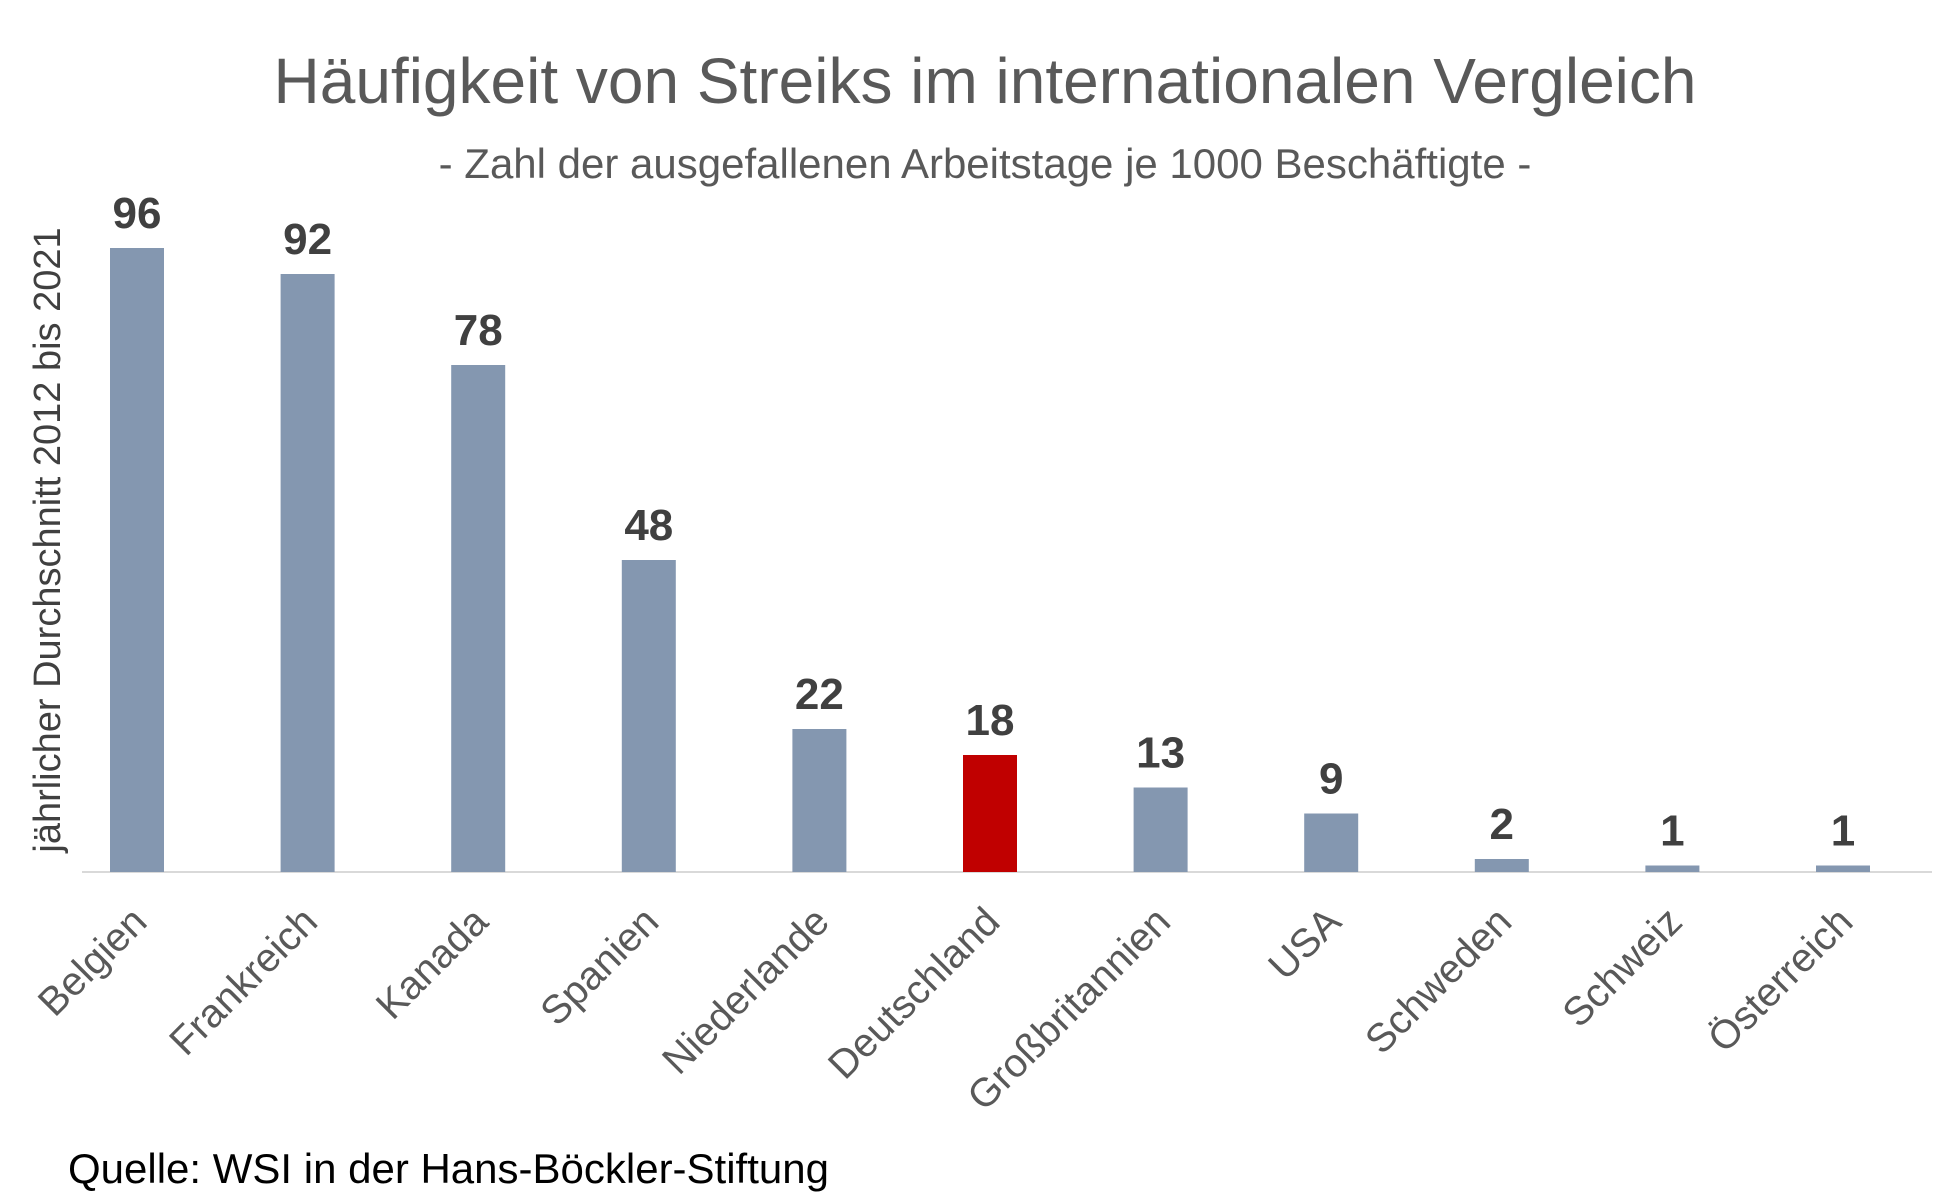 The image size is (1952, 1204). Describe the element at coordinates (432, 963) in the screenshot. I see `category-label-kanada: Kanada` at that location.